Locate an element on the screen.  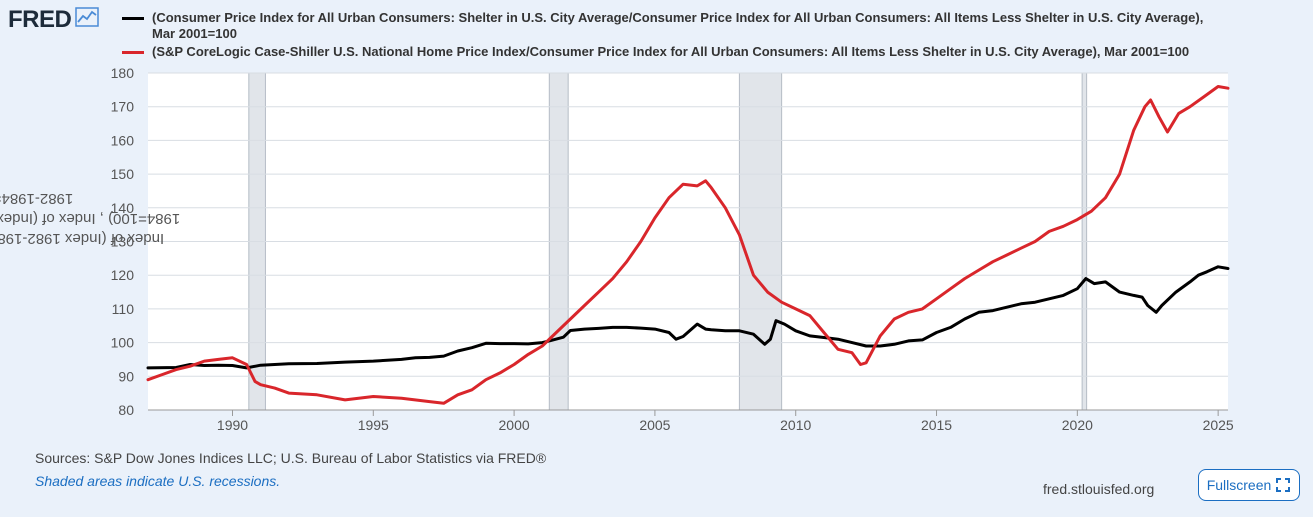
y-tick-label: 80 is located at coordinates (126, 410).